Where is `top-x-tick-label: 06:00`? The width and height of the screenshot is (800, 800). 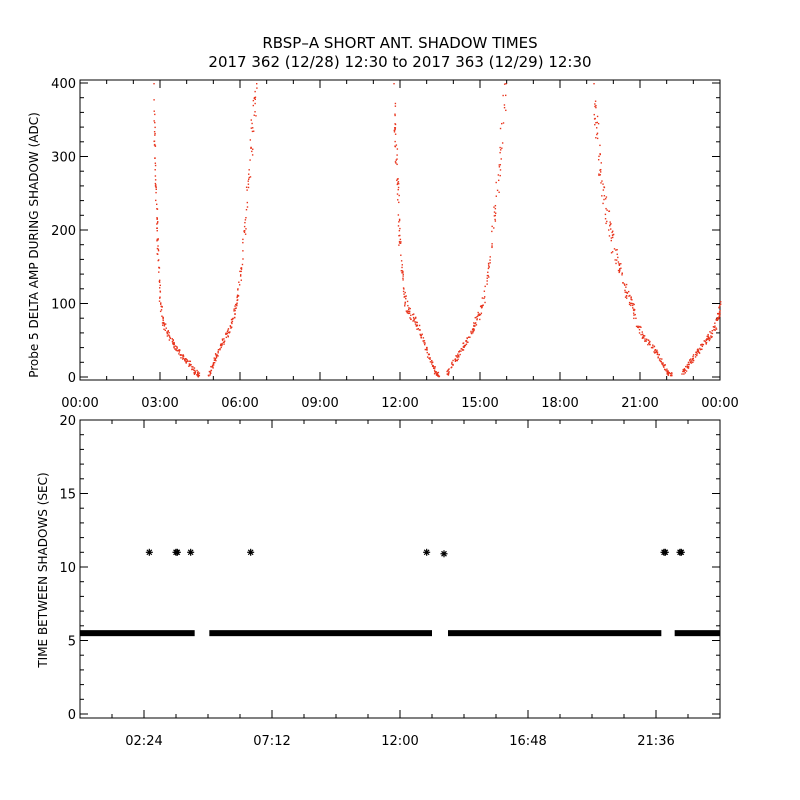
top-x-tick-label: 06:00 is located at coordinates (239, 403).